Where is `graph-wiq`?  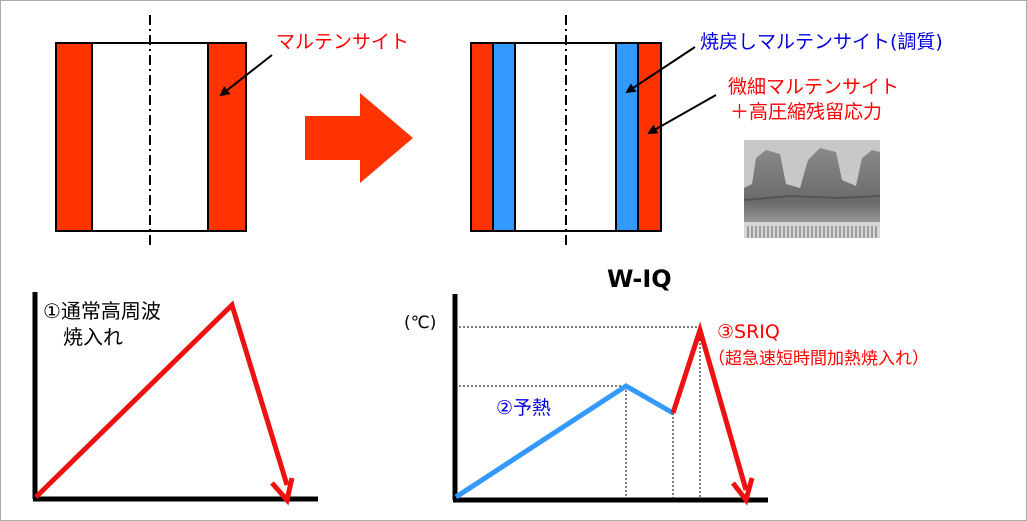
graph-wiq is located at coordinates (610, 400).